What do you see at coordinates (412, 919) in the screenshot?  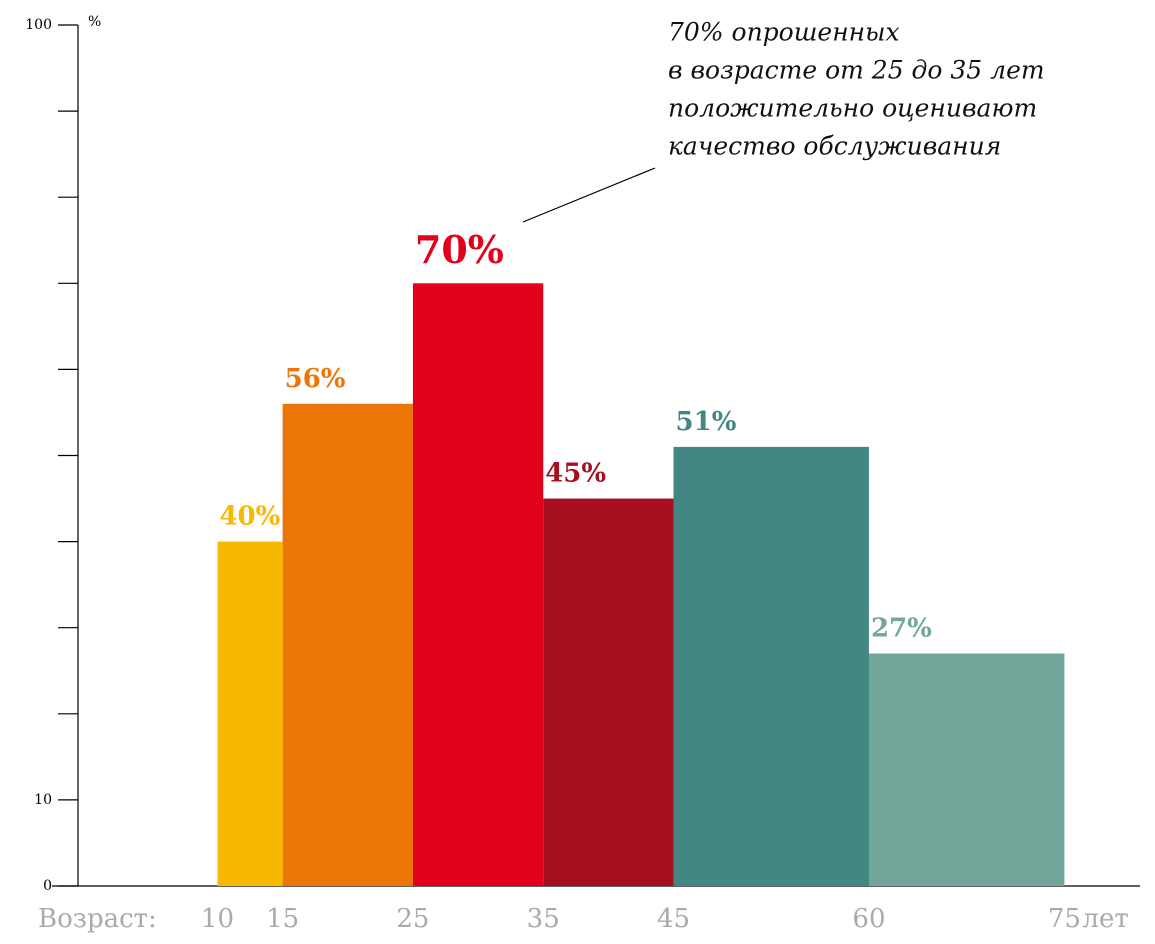 I see `x-tick-label: 25` at bounding box center [412, 919].